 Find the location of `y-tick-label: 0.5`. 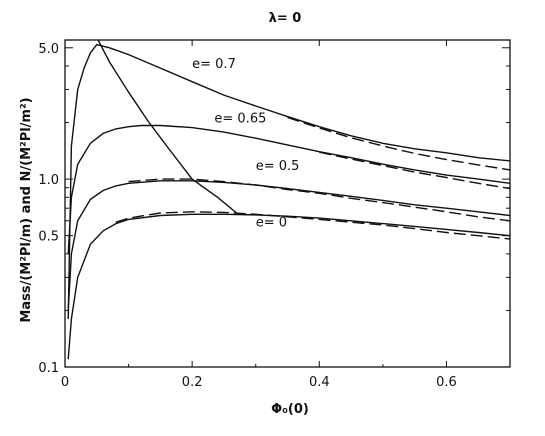

y-tick-label: 0.5 is located at coordinates (48, 237).